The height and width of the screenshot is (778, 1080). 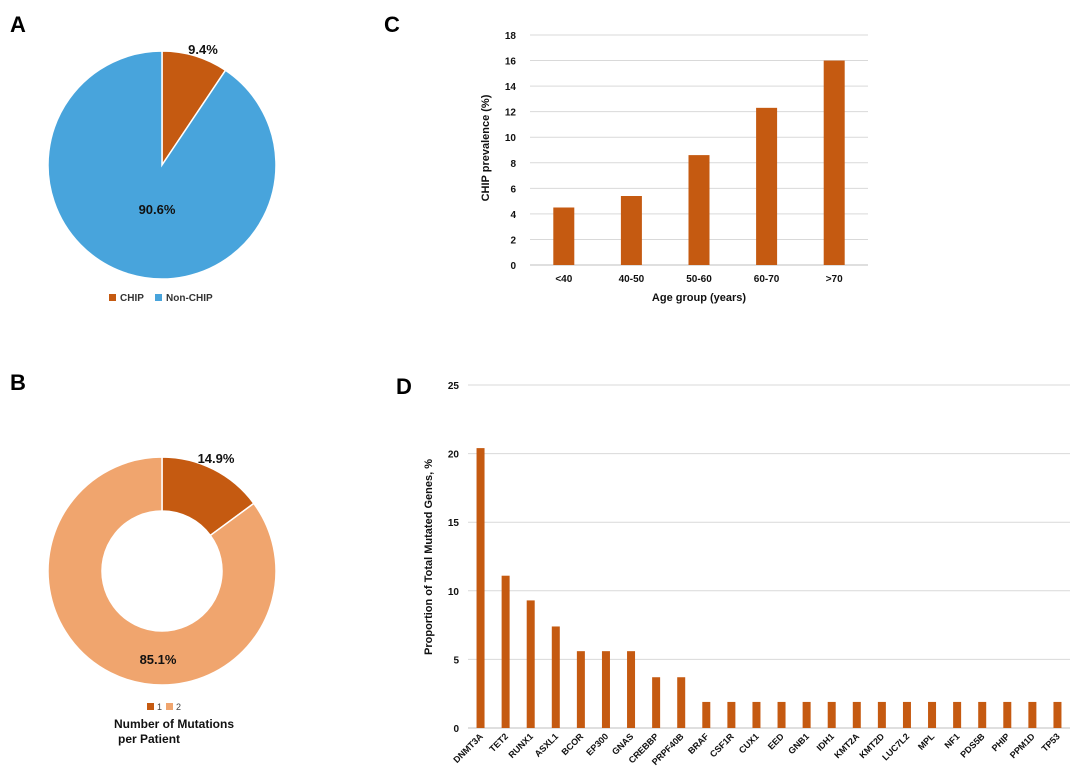 What do you see at coordinates (404, 386) in the screenshot?
I see `panel-letter-d: D` at bounding box center [404, 386].